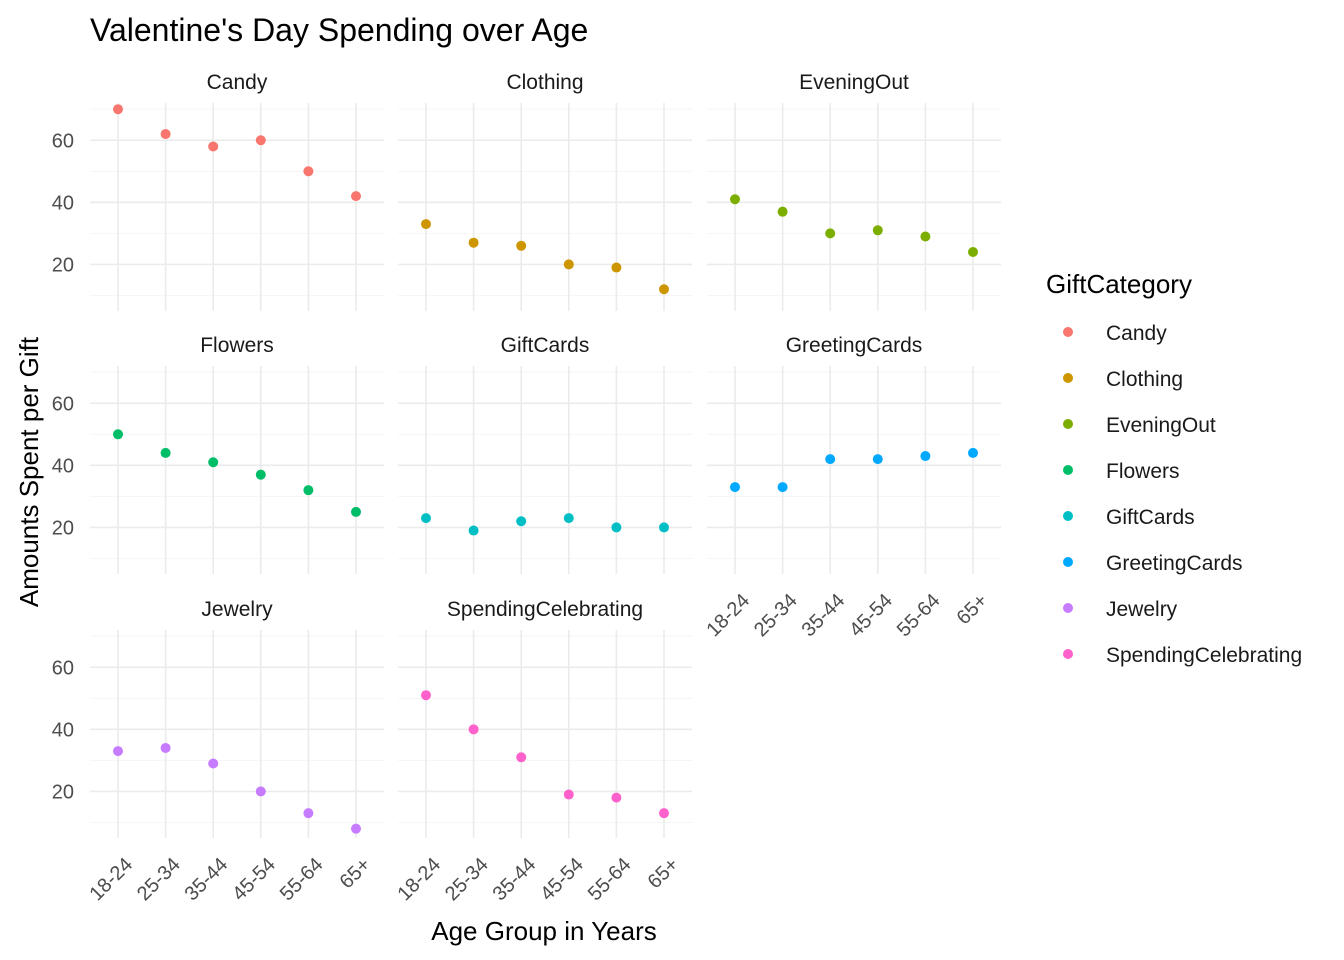 The width and height of the screenshot is (1344, 960). I want to click on strip-label-candy: Candy, so click(237, 82).